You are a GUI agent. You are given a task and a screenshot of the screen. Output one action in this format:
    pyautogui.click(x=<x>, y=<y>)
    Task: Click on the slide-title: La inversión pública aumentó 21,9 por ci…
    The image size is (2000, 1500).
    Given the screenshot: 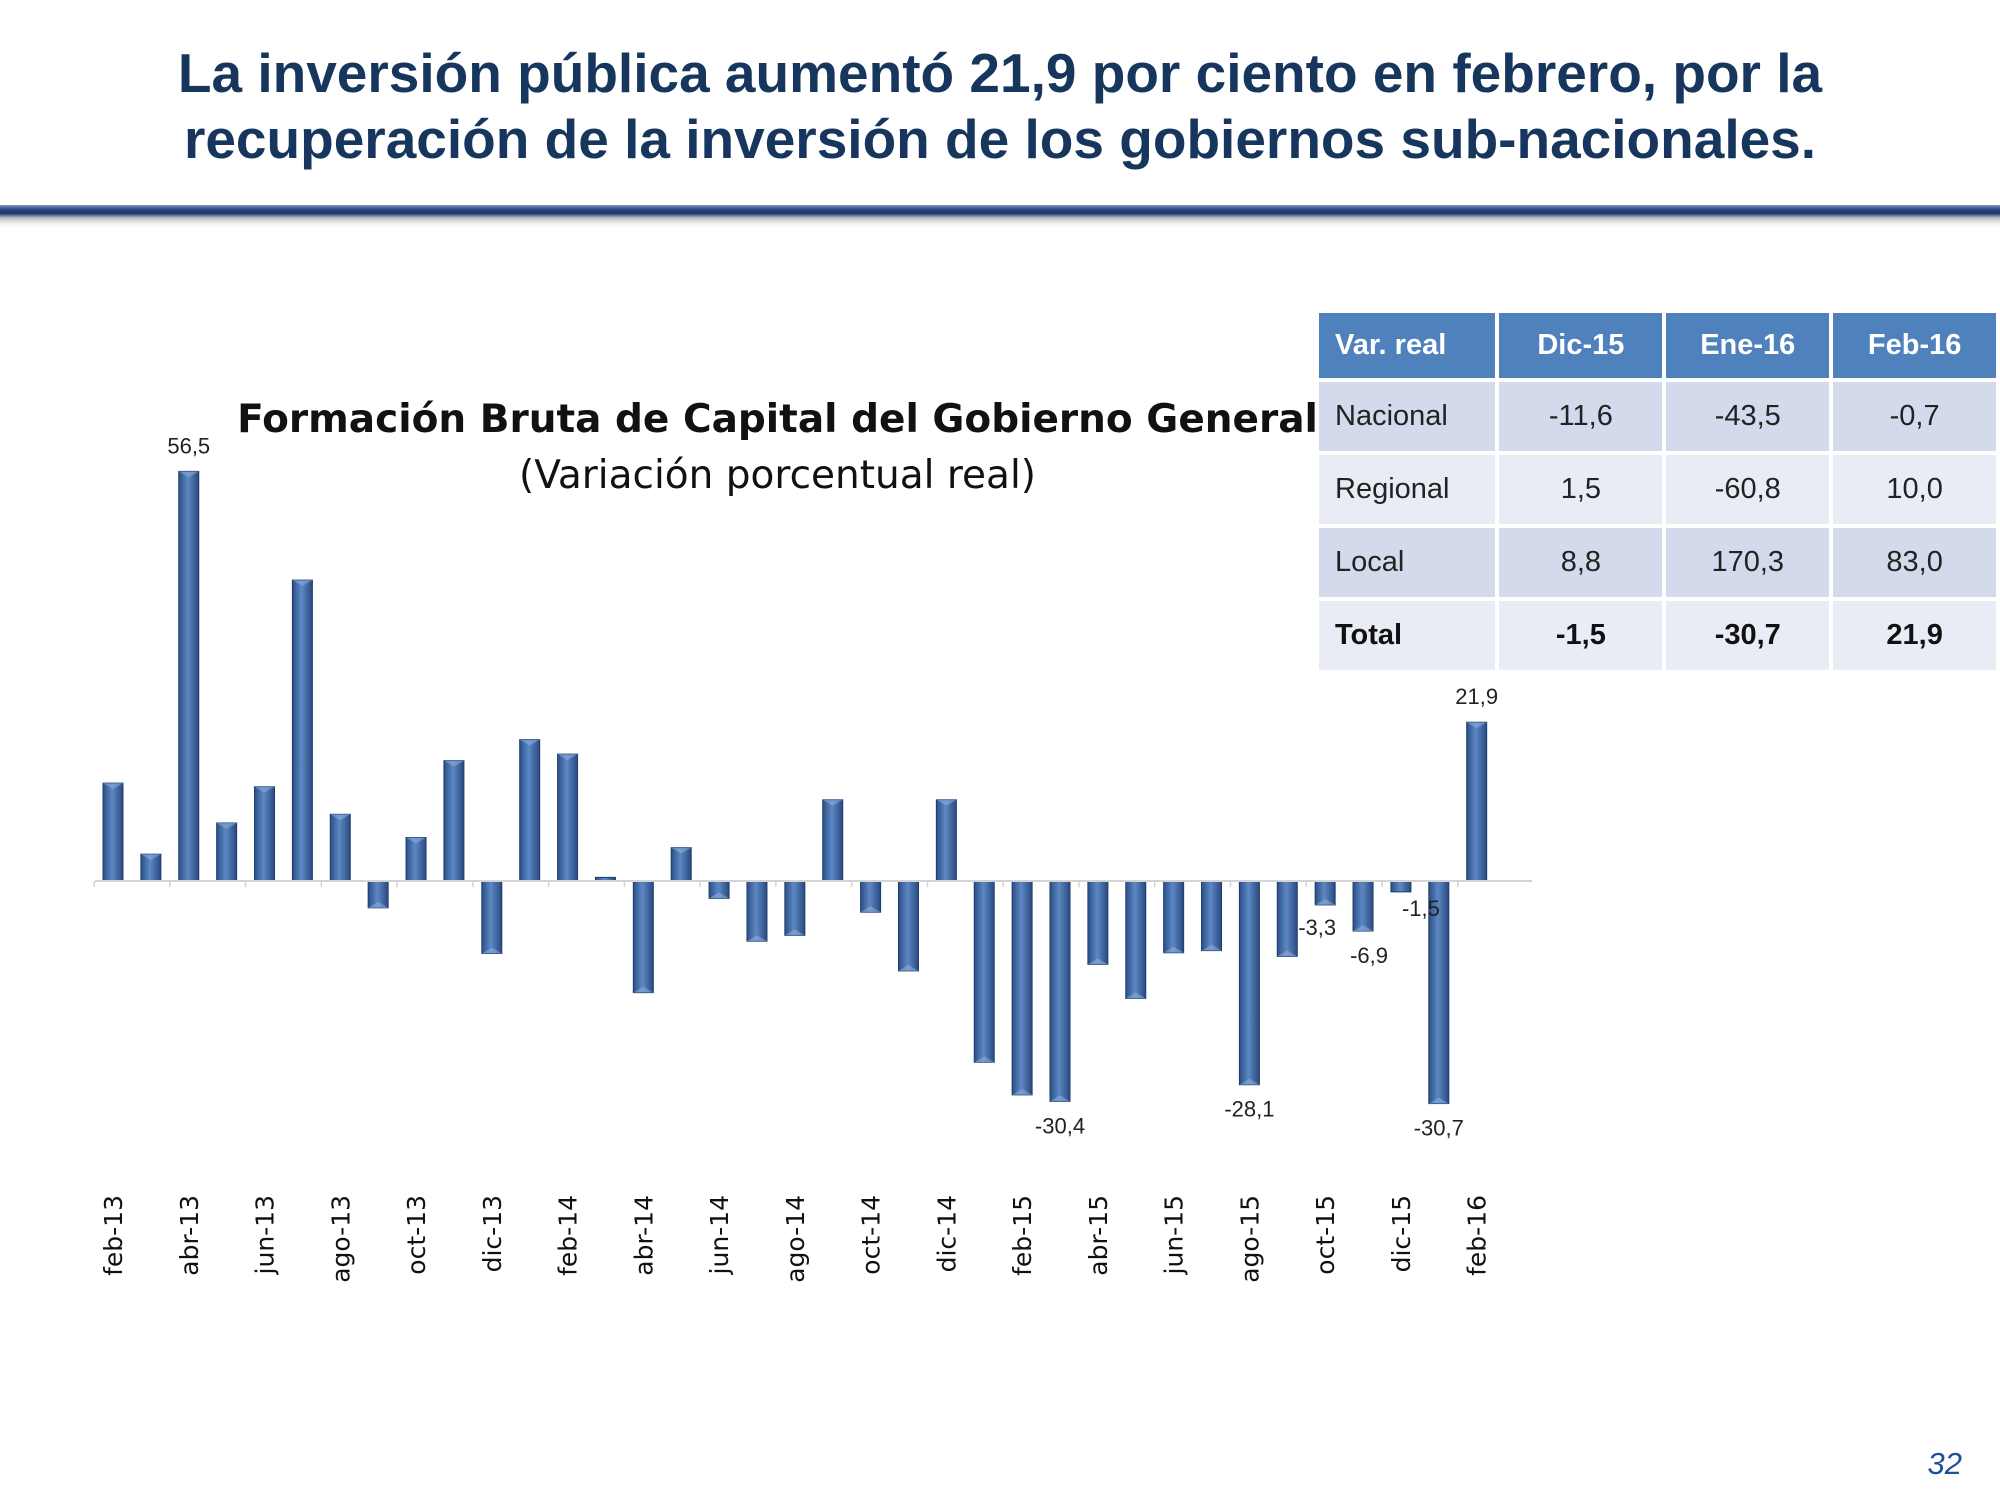 What is the action you would take?
    pyautogui.click(x=1000, y=106)
    